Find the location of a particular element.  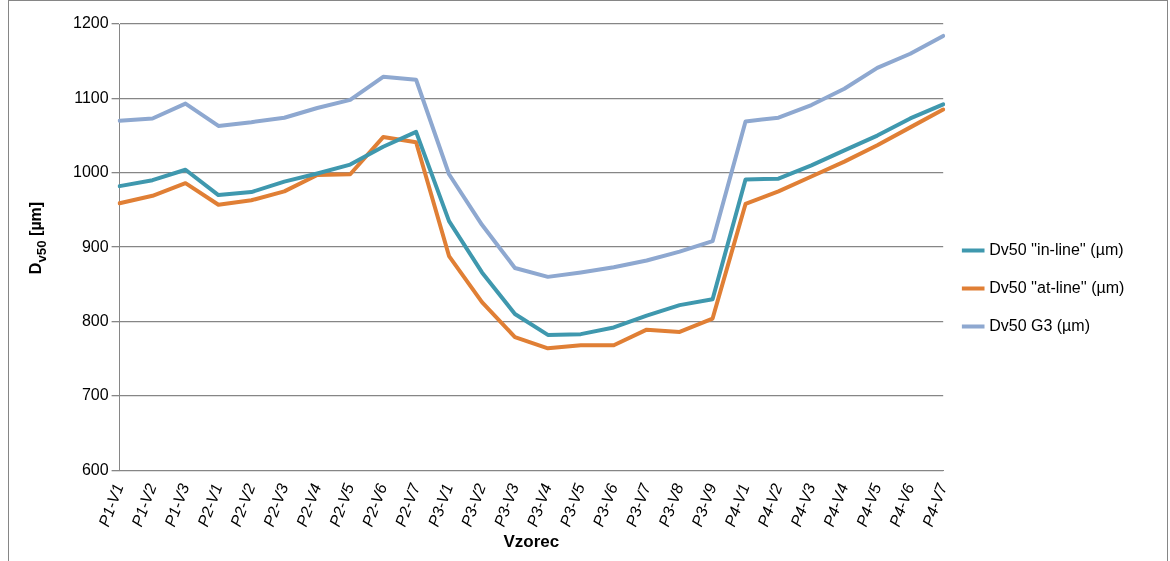

x-tick-label: P2-V6 is located at coordinates (374, 505).